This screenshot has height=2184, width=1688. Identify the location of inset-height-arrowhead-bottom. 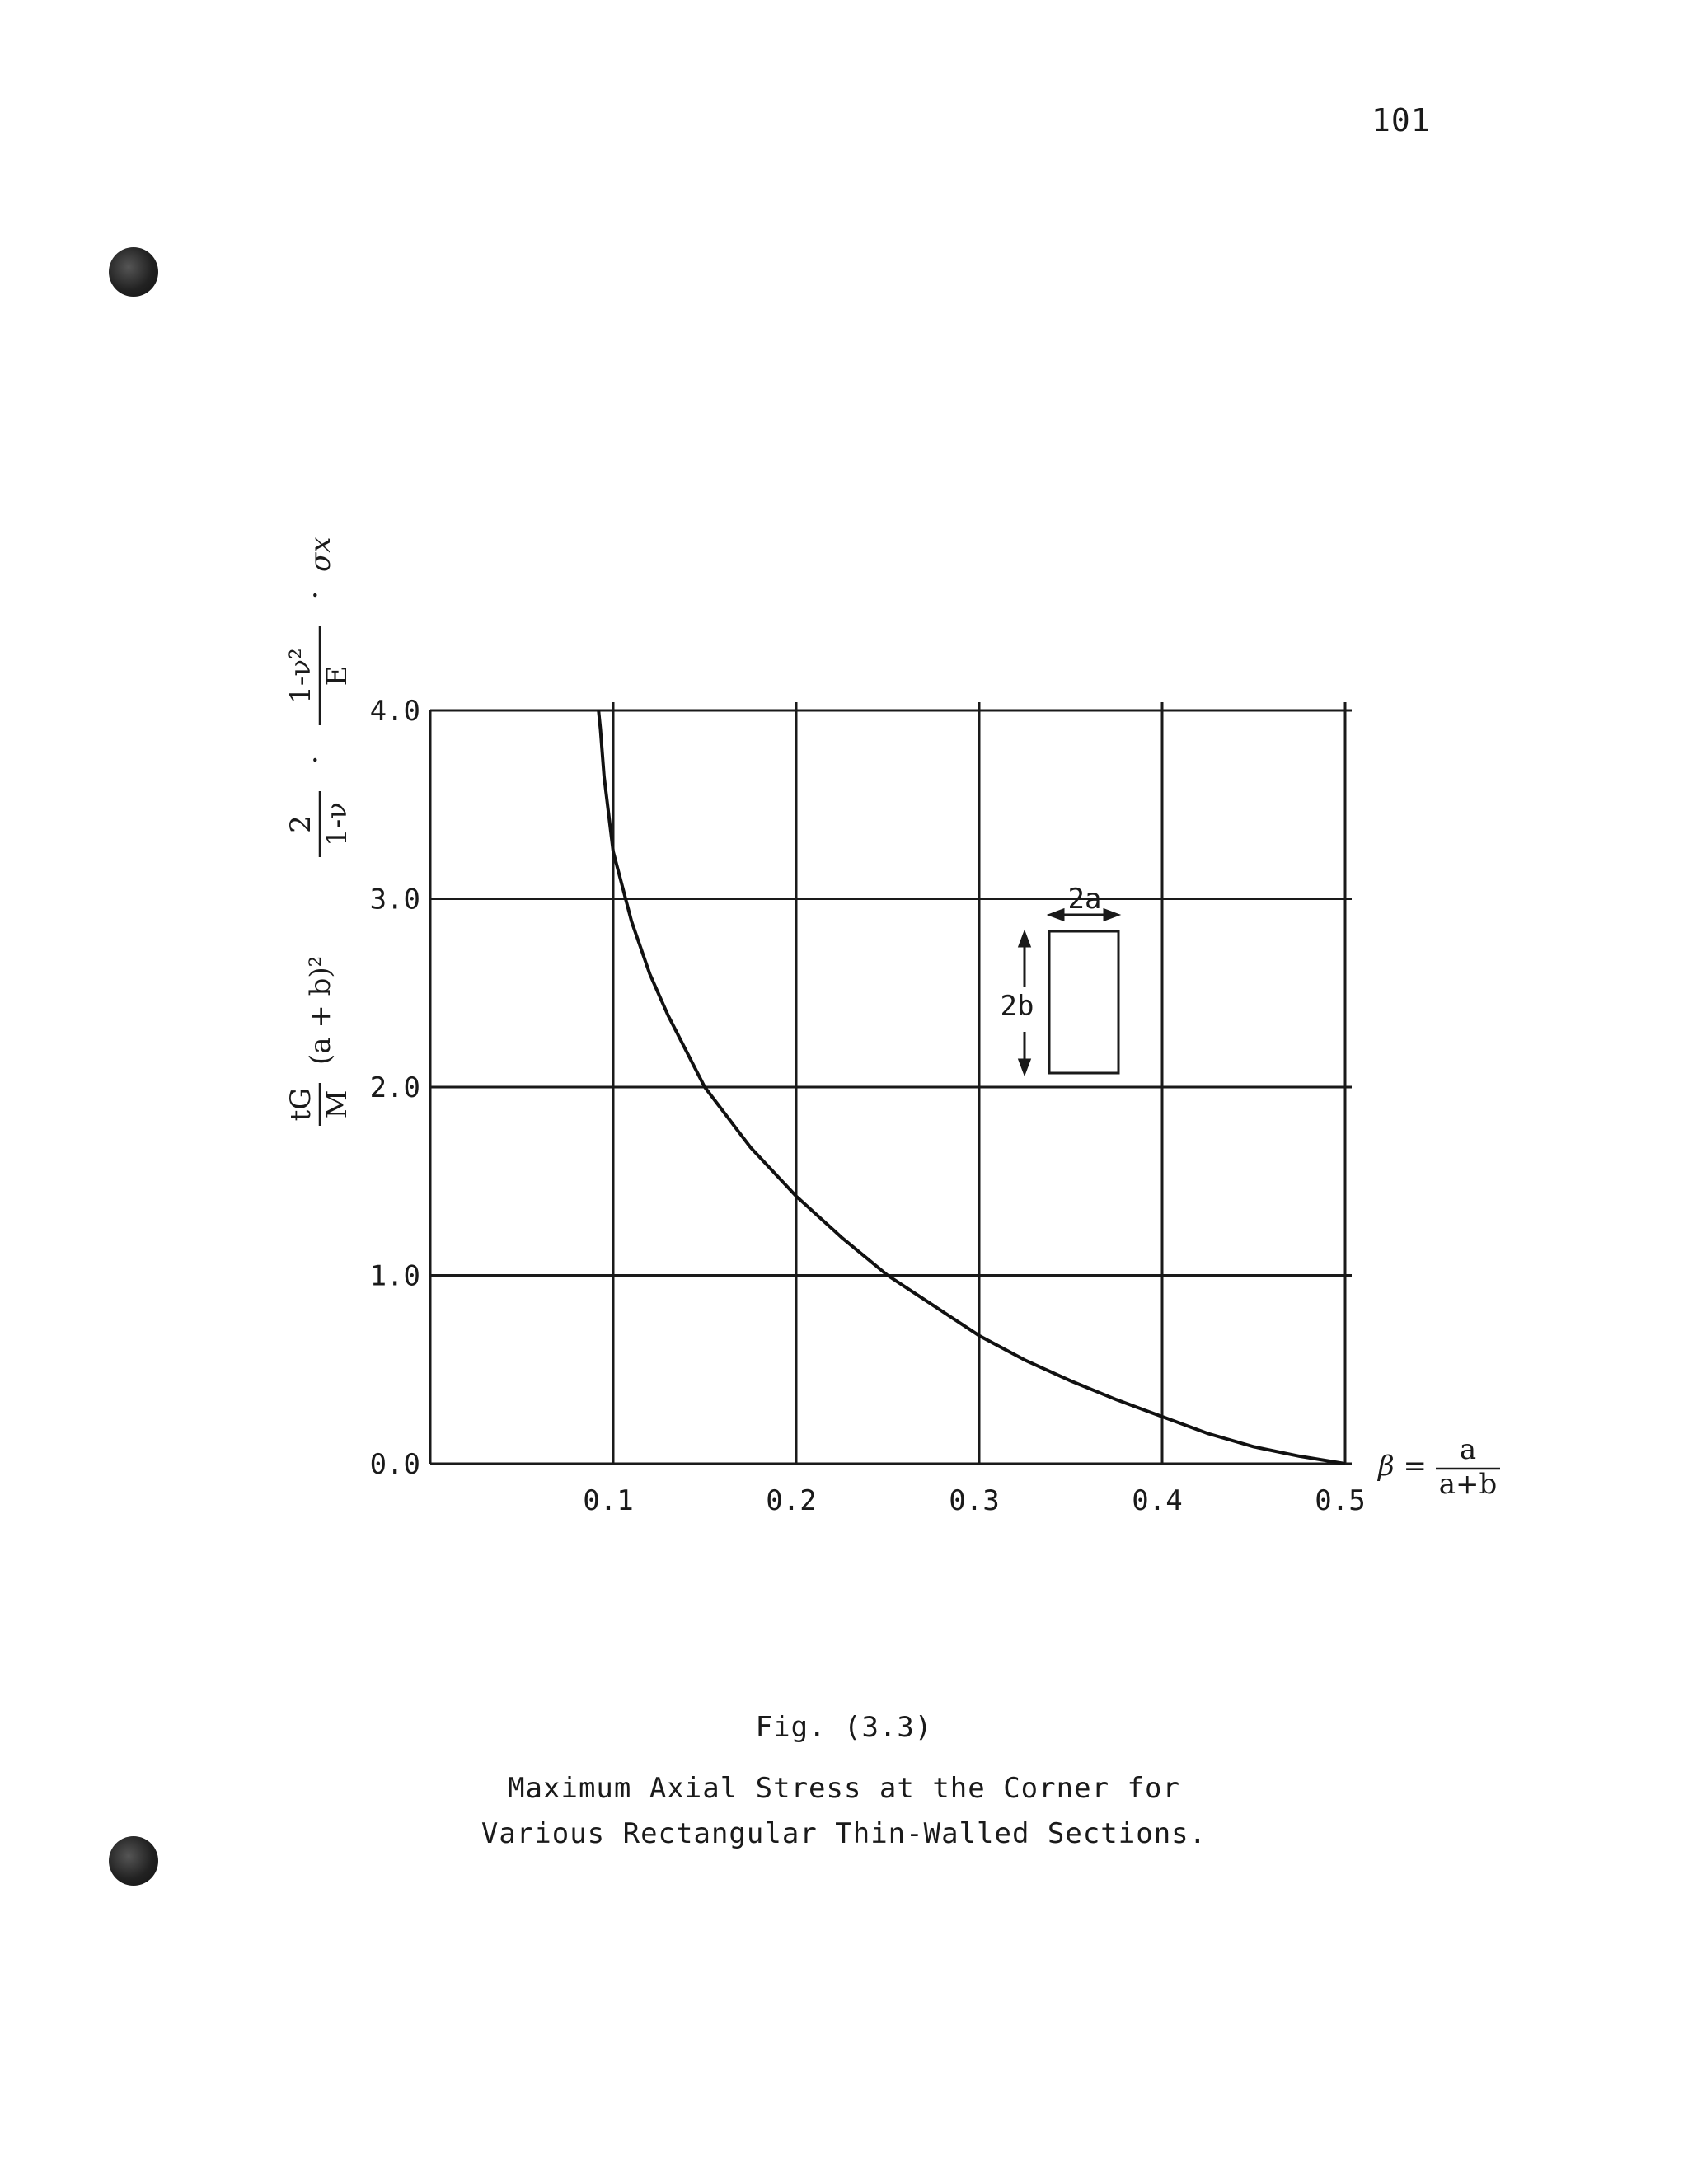
(1024, 1067).